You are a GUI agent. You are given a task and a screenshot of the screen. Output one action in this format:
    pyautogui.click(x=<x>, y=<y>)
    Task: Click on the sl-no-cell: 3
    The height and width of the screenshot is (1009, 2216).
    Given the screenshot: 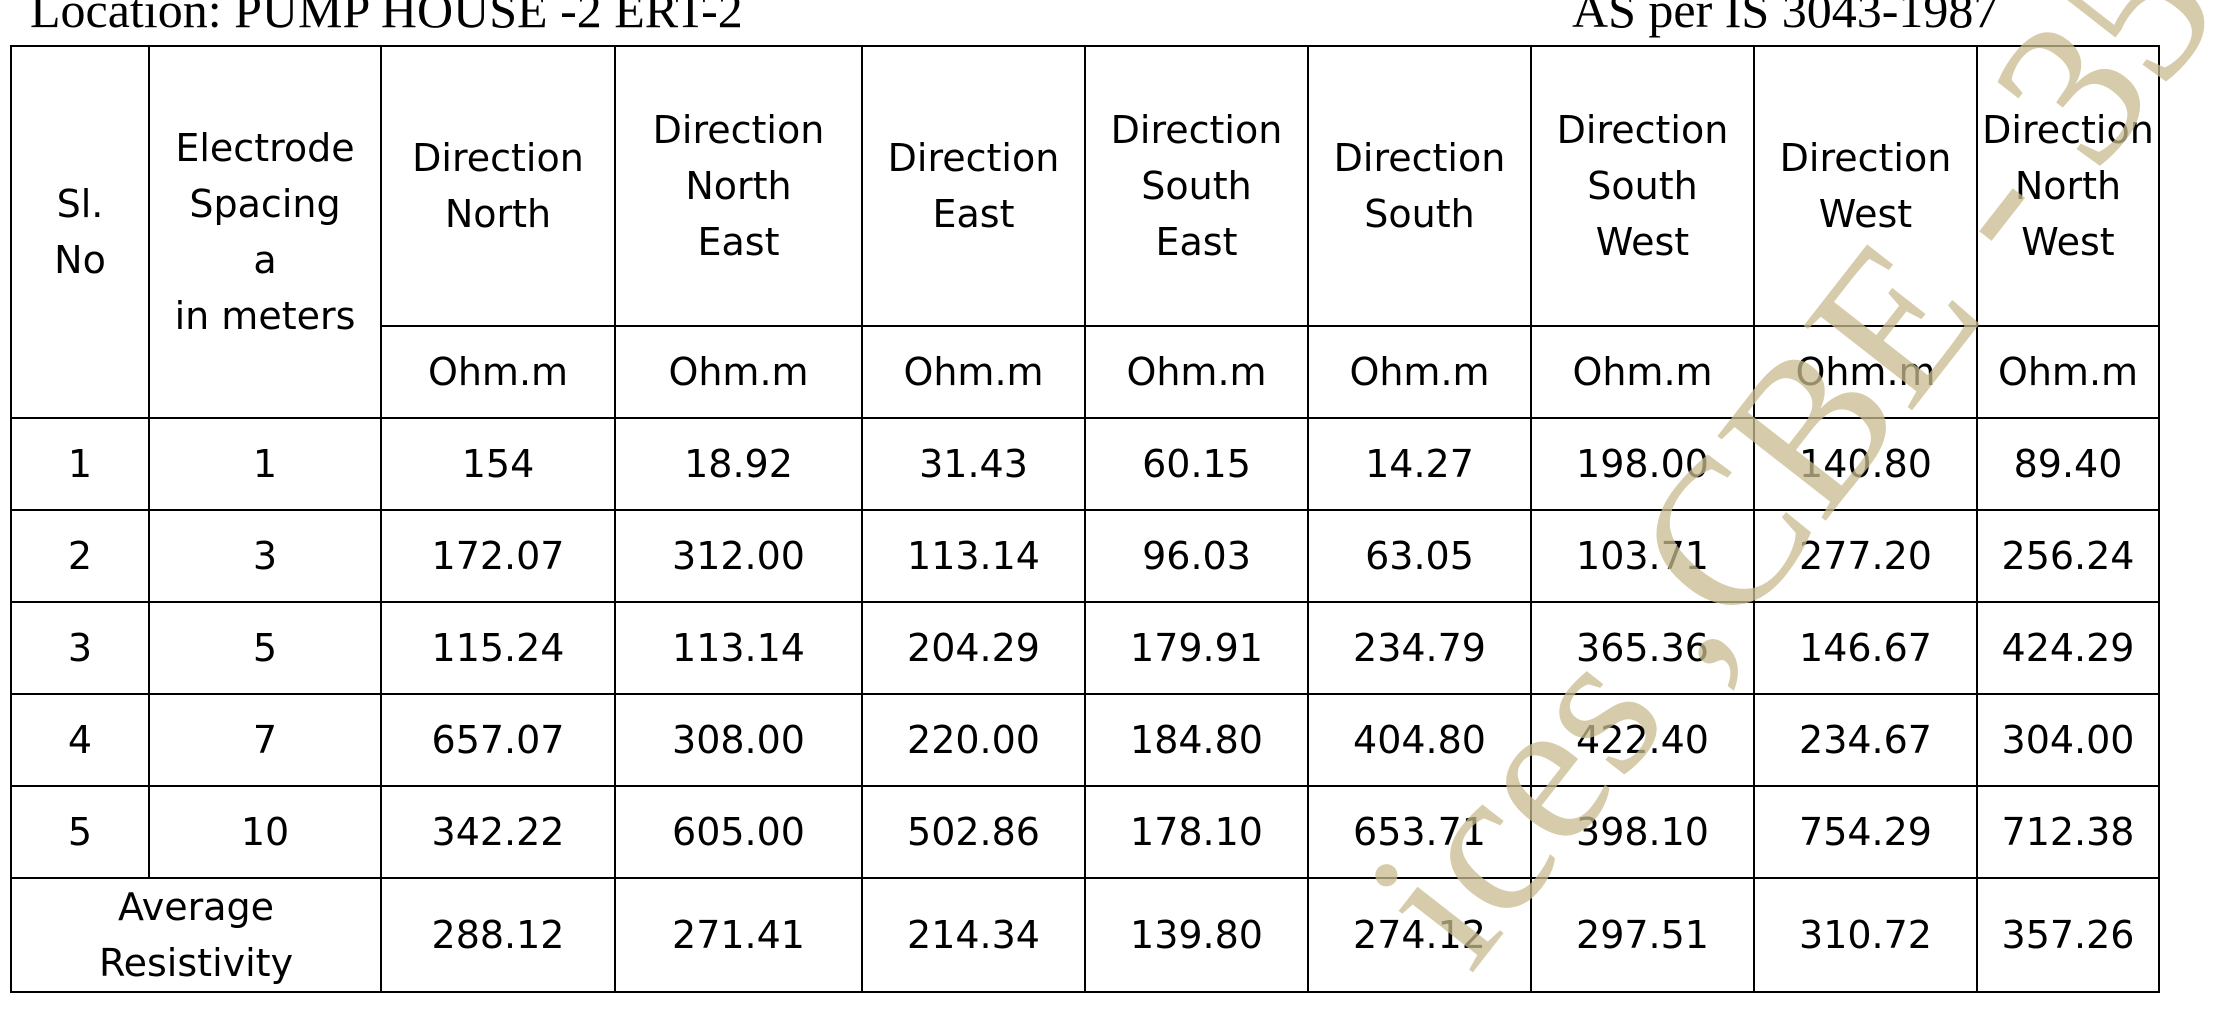 What is the action you would take?
    pyautogui.click(x=80, y=648)
    